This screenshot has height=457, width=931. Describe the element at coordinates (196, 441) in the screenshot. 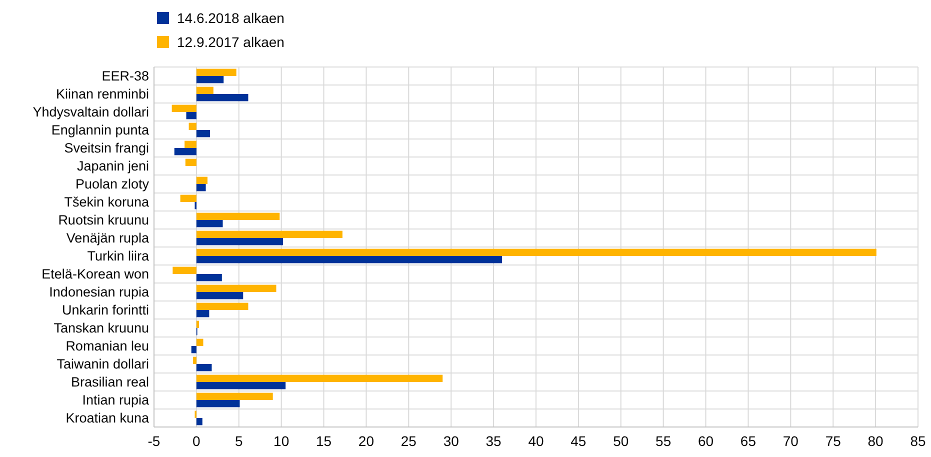

I see `x-tick-label: 0` at that location.